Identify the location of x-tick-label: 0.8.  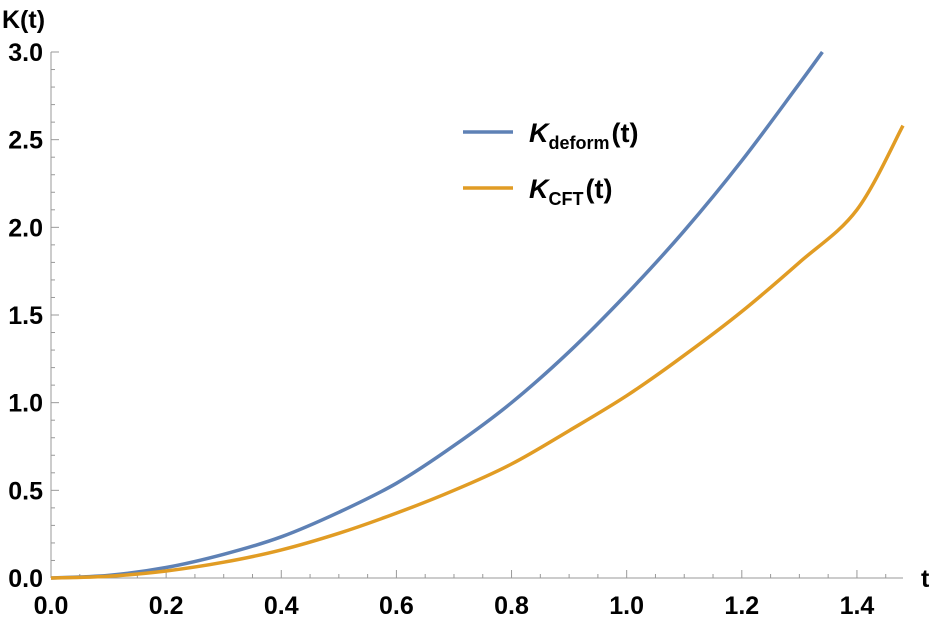
(511, 606).